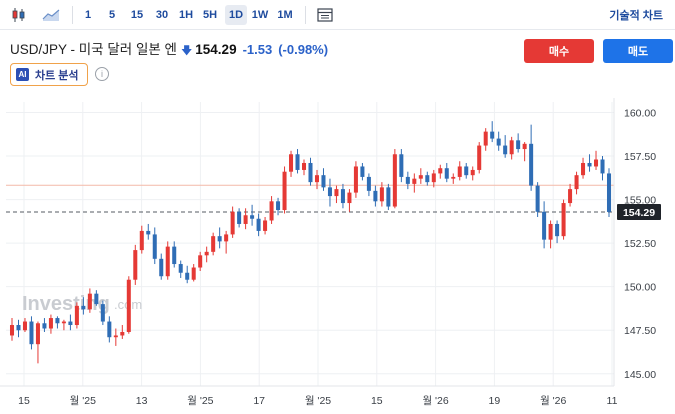 This screenshot has height=414, width=675. I want to click on current-price-tag, so click(639, 211).